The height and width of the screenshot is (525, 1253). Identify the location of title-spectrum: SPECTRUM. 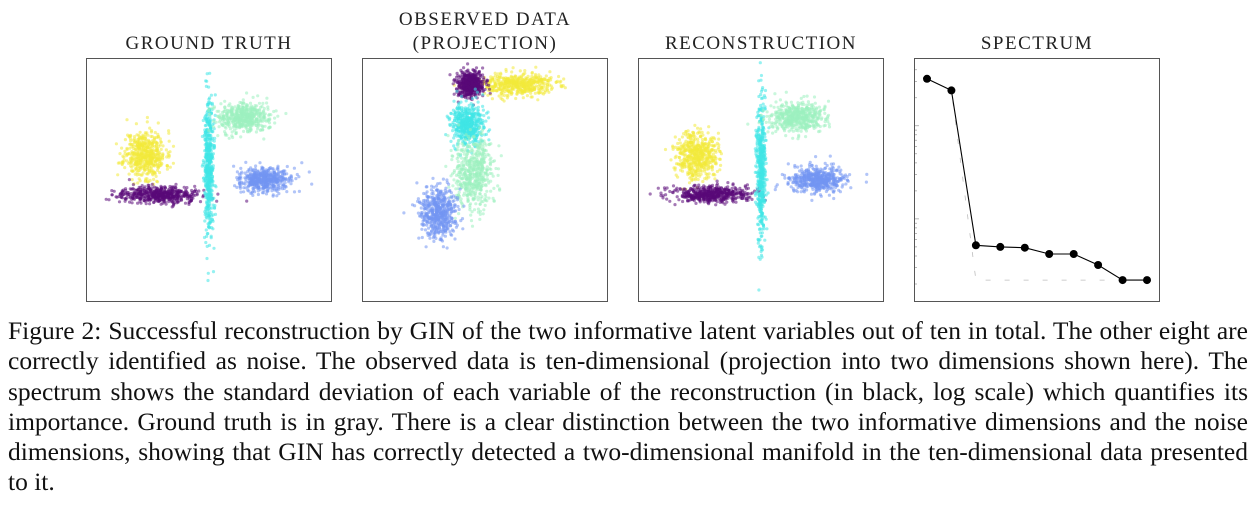
(1037, 43).